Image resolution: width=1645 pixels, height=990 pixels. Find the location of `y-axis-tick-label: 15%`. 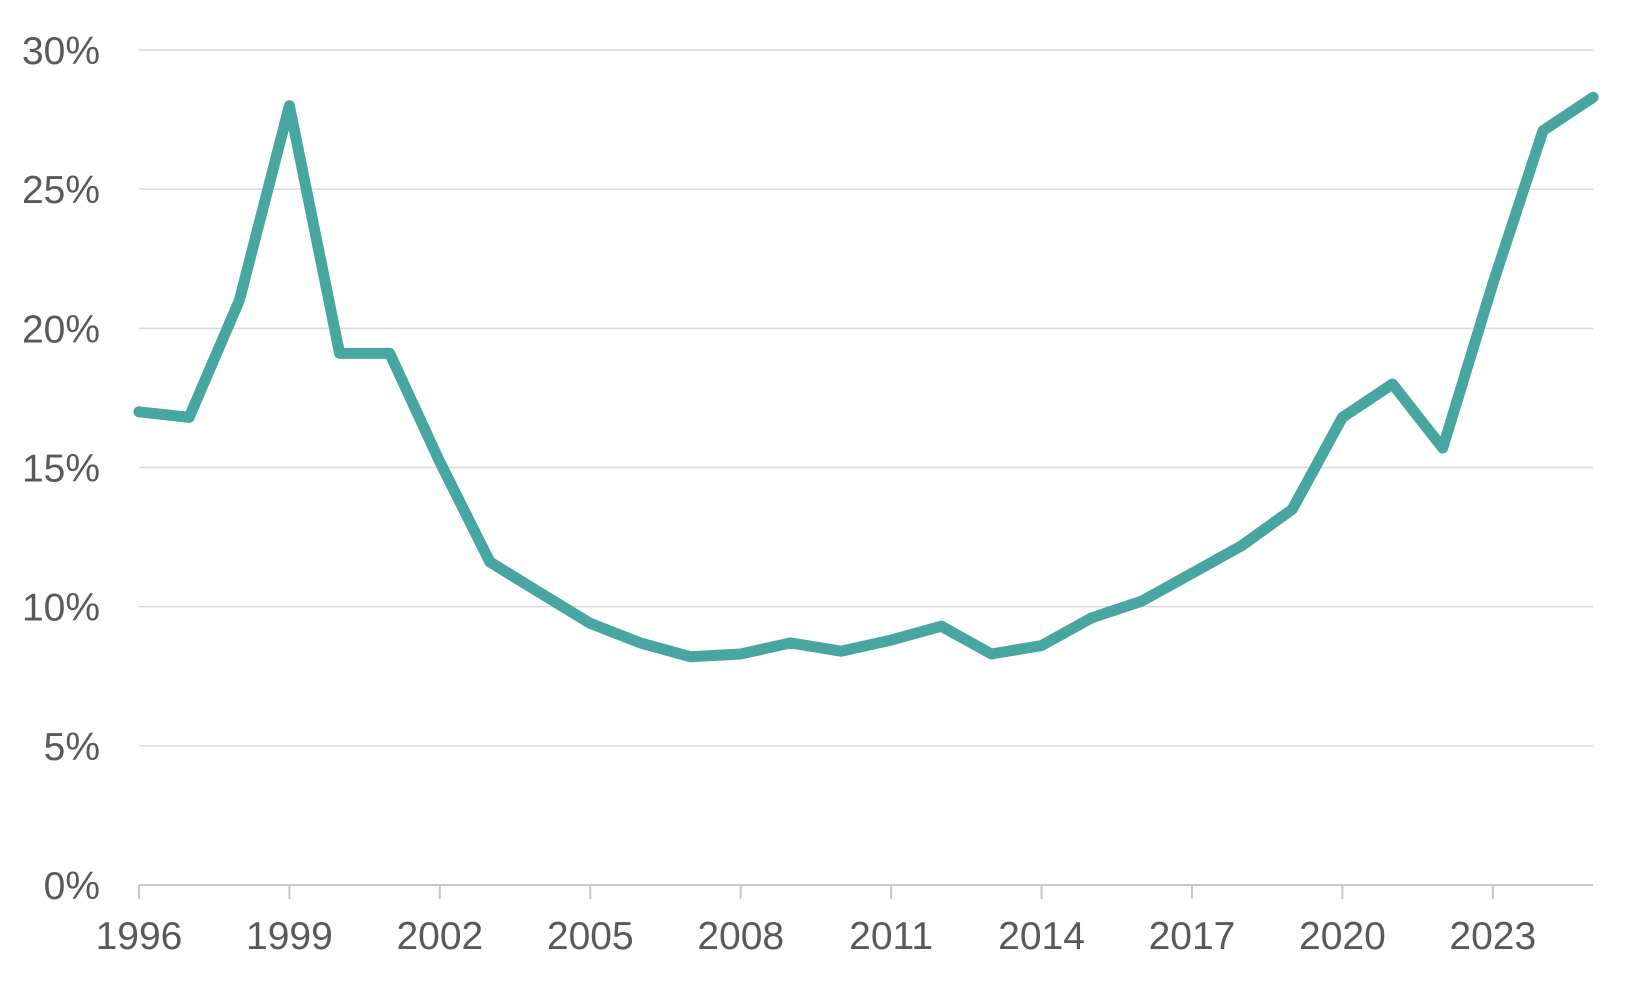

y-axis-tick-label: 15% is located at coordinates (61, 469).